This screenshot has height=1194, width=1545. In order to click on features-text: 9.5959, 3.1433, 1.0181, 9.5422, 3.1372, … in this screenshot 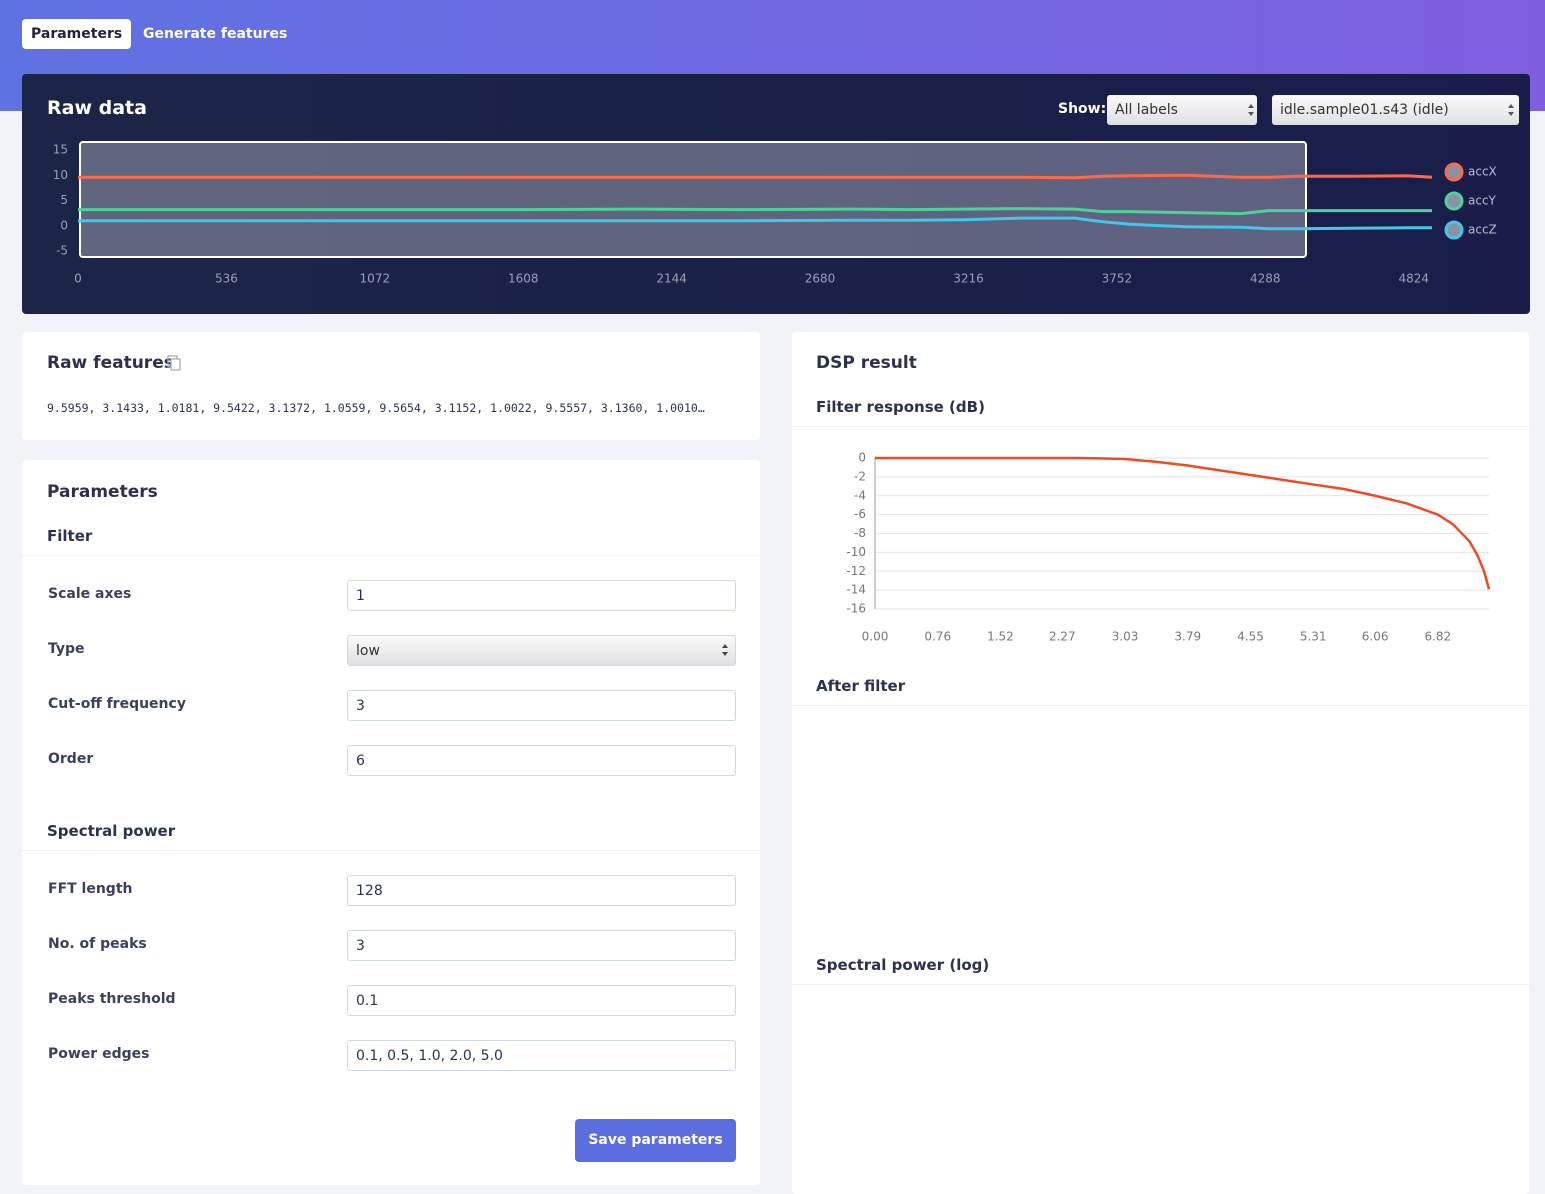, I will do `click(376, 408)`.